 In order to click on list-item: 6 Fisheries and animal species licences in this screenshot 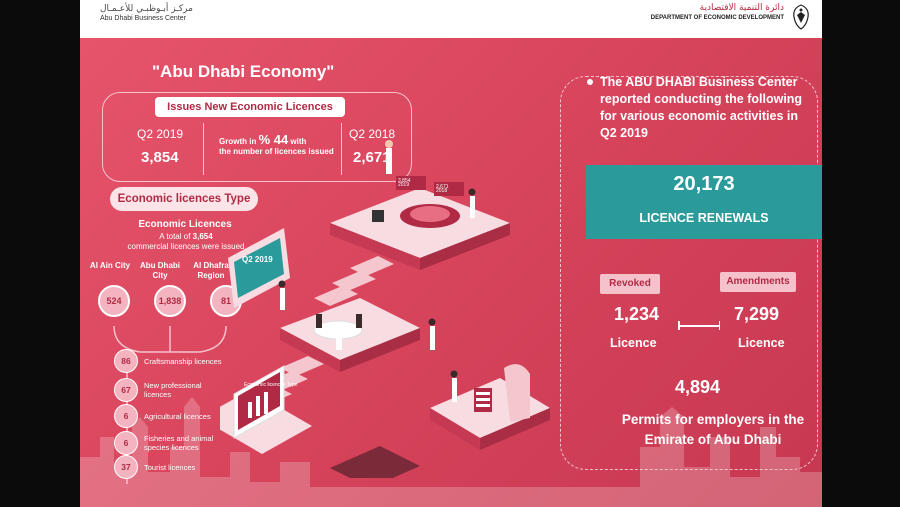, I will do `click(169, 443)`.